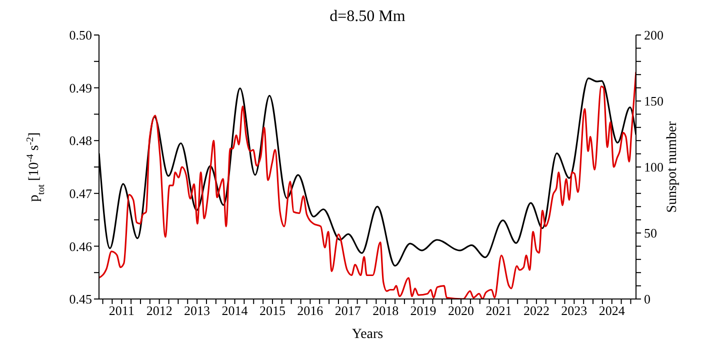  I want to click on y2-tick-label: 200, so click(654, 35).